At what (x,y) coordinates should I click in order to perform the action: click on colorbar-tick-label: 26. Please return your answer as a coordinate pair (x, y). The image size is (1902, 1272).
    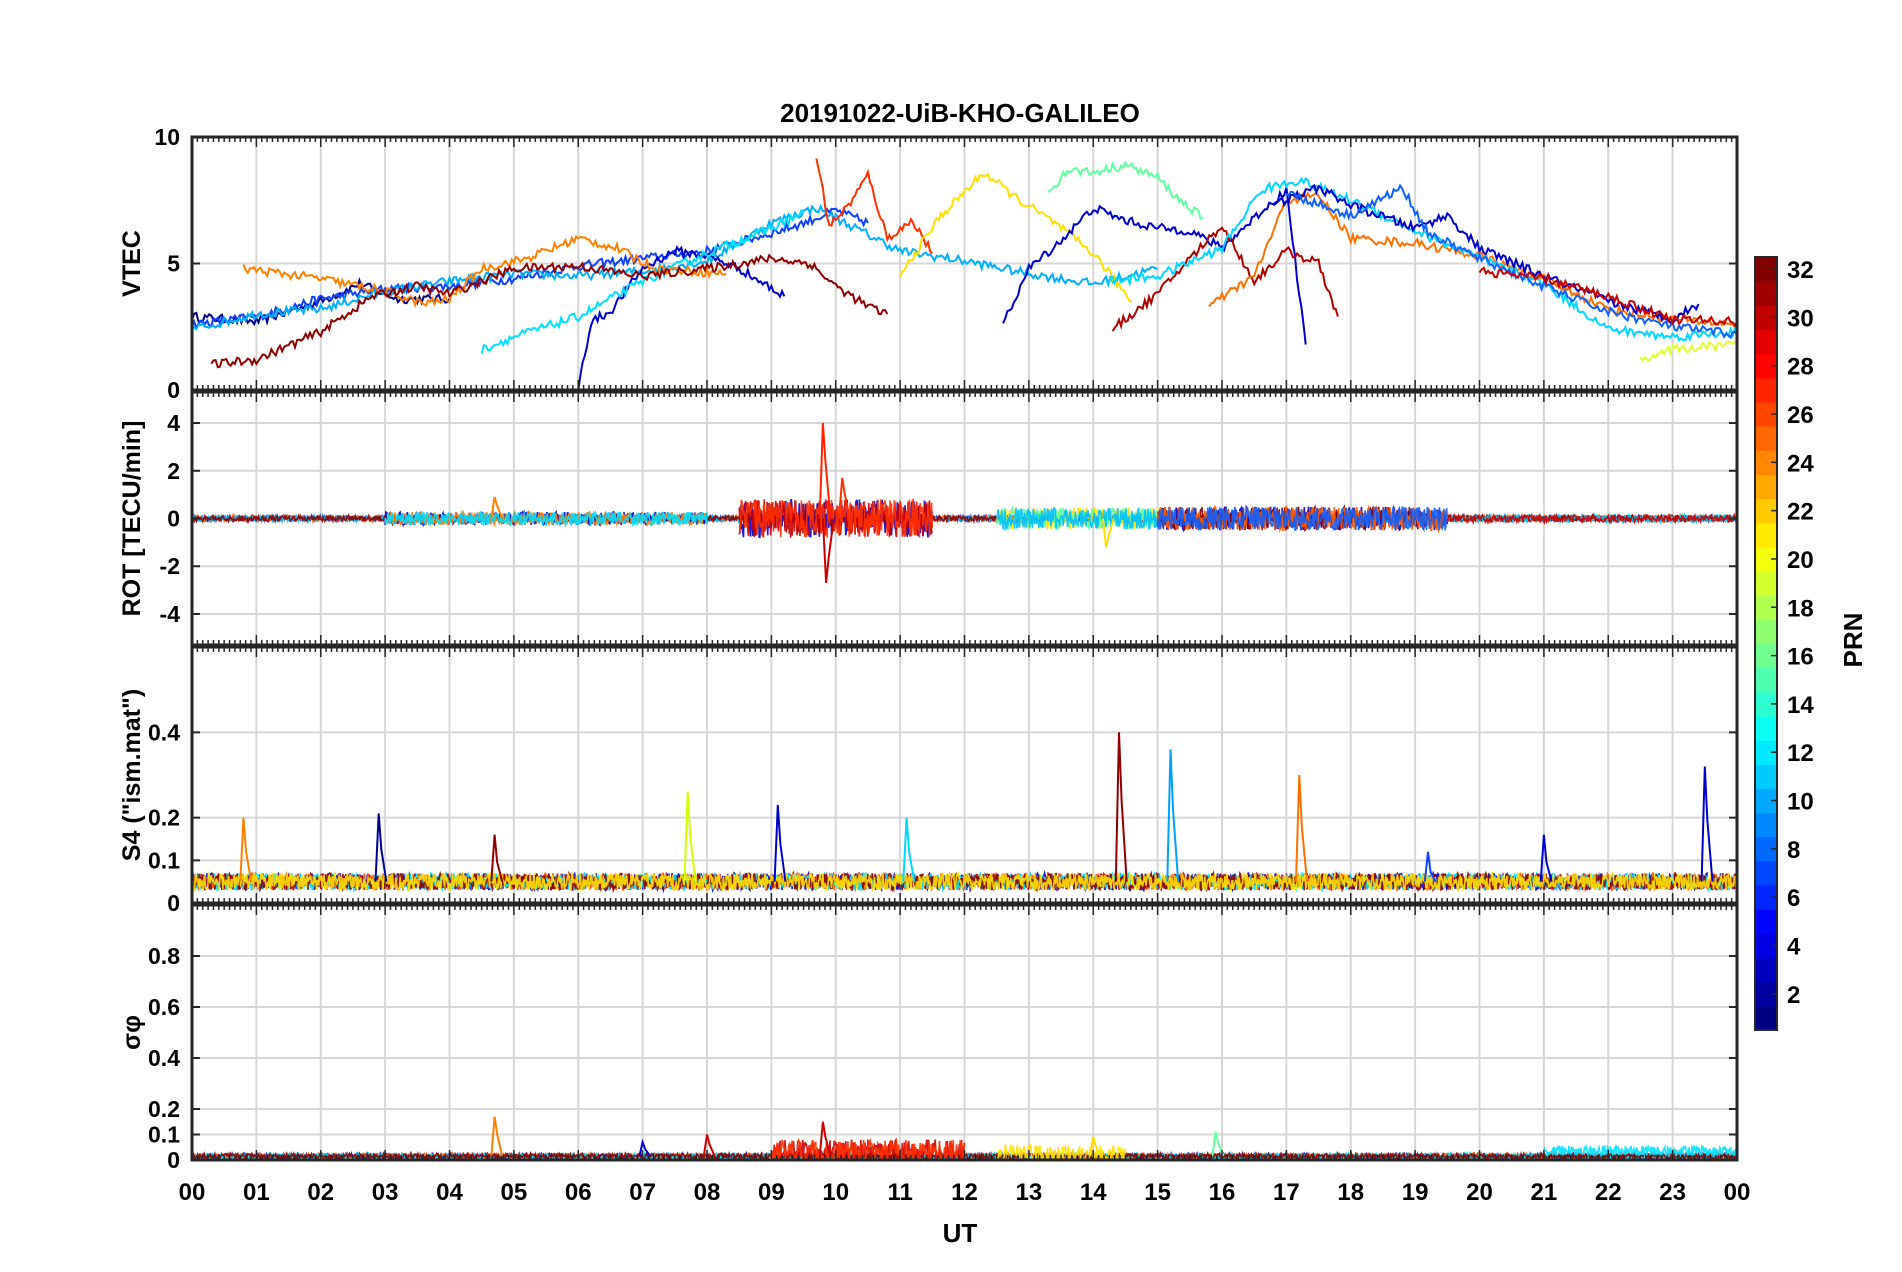
    Looking at the image, I should click on (1800, 415).